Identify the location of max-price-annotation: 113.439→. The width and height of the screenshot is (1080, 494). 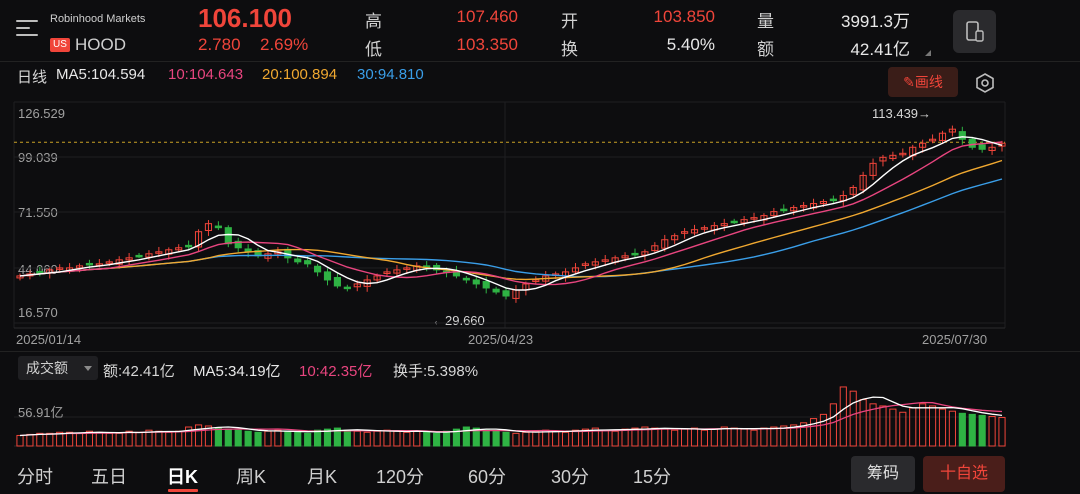
(902, 113).